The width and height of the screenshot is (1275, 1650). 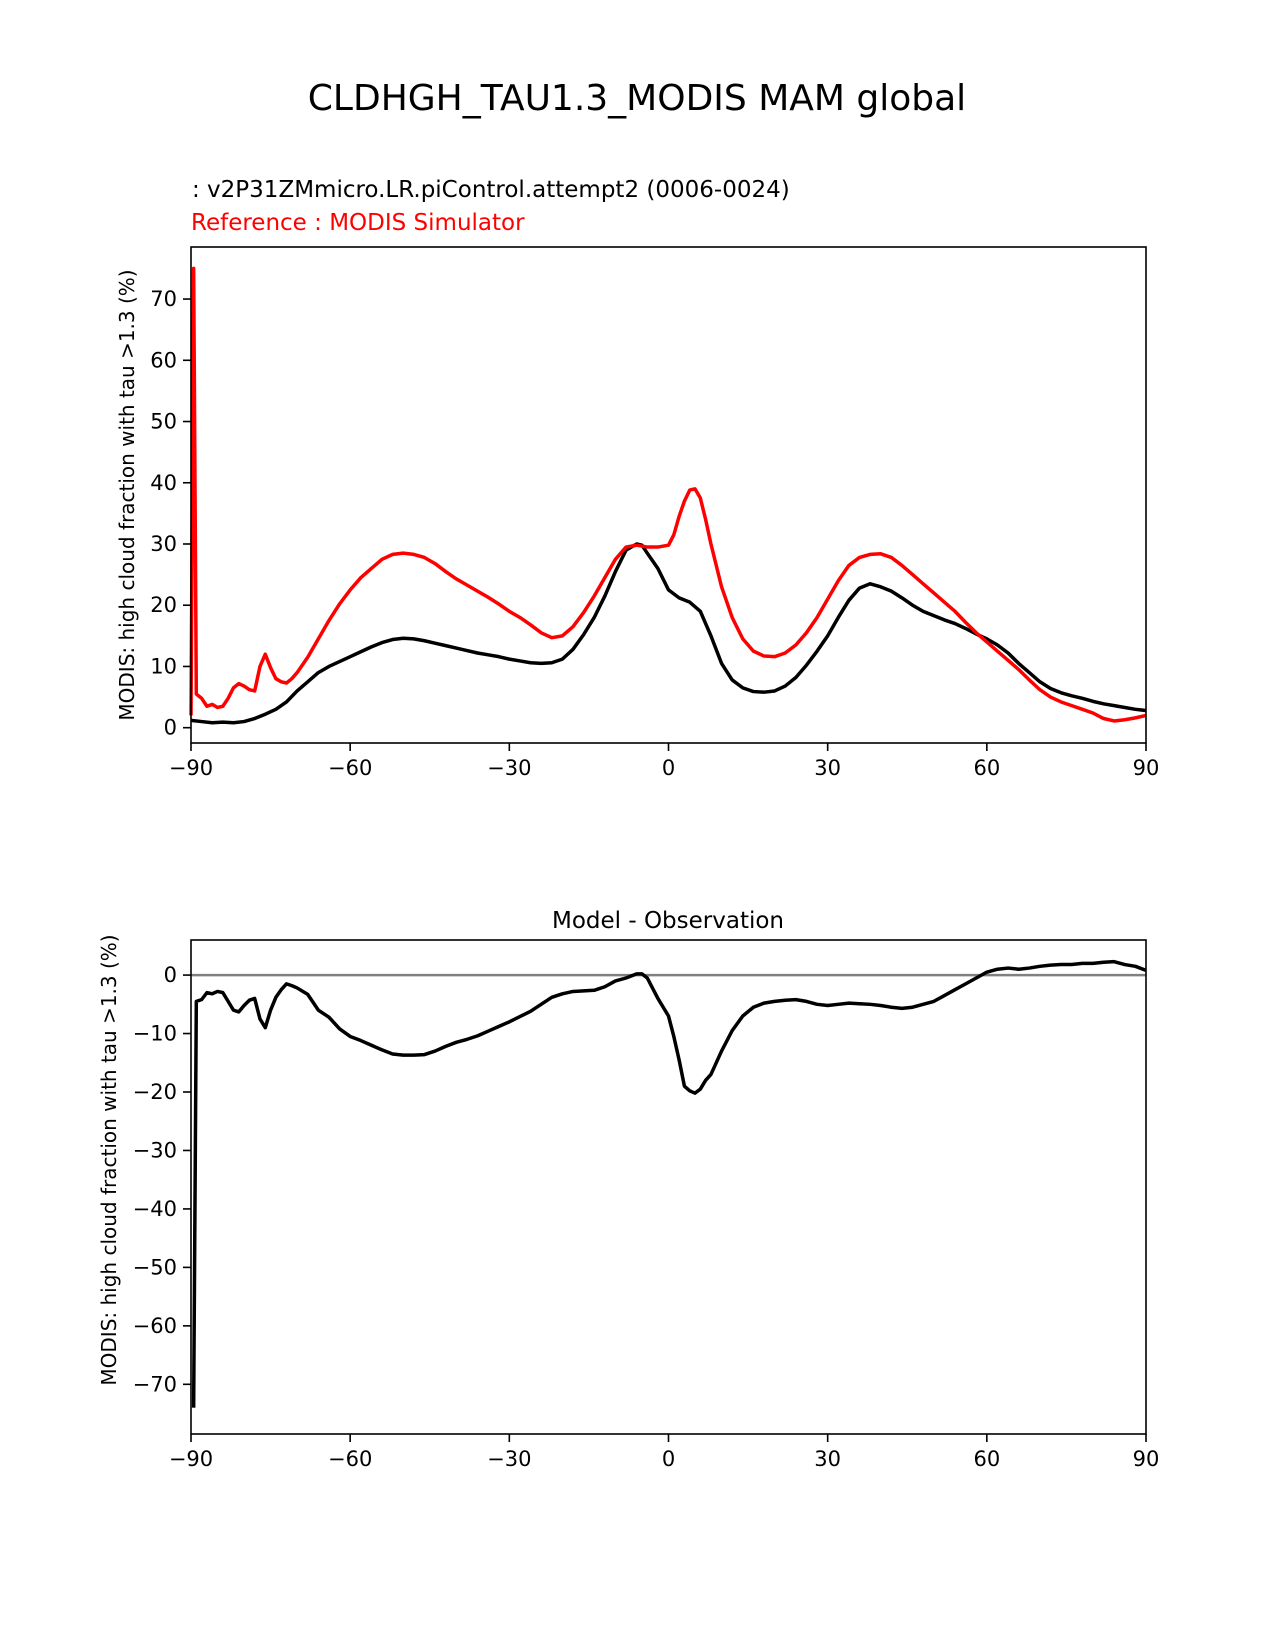 I want to click on top-x-tick-label: −90, so click(x=191, y=768).